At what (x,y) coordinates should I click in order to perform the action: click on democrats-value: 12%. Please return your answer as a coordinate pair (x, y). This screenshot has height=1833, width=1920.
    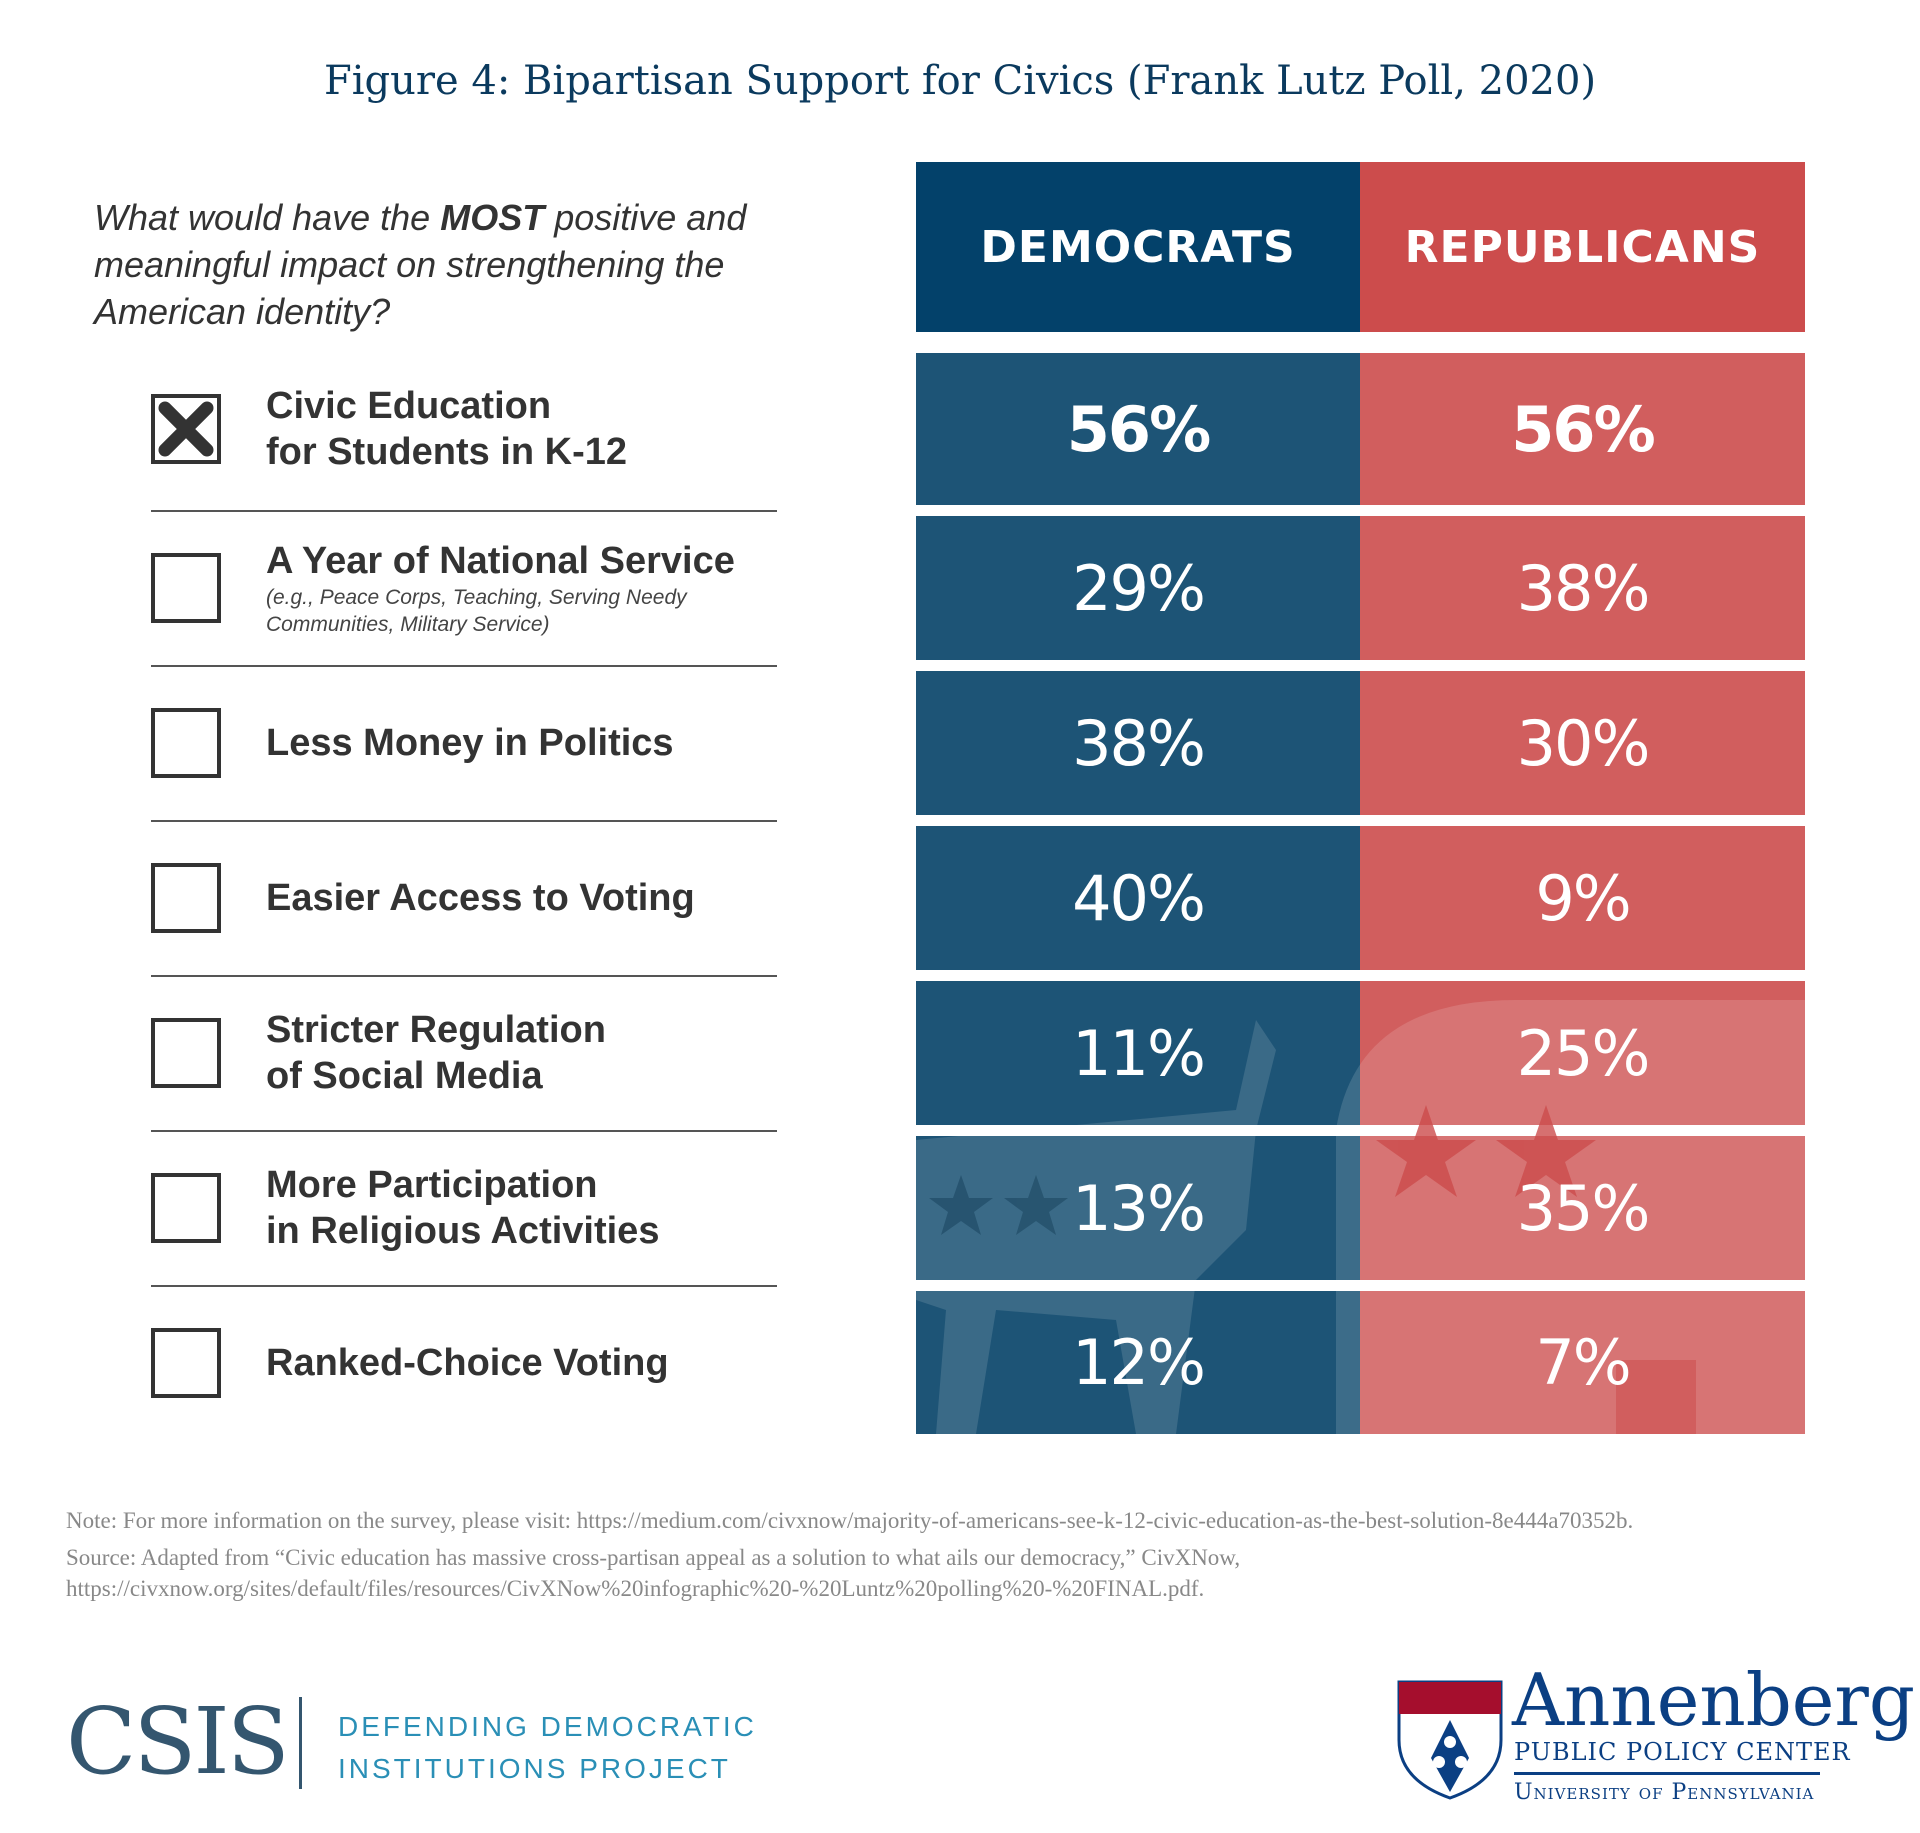
    Looking at the image, I should click on (1139, 1362).